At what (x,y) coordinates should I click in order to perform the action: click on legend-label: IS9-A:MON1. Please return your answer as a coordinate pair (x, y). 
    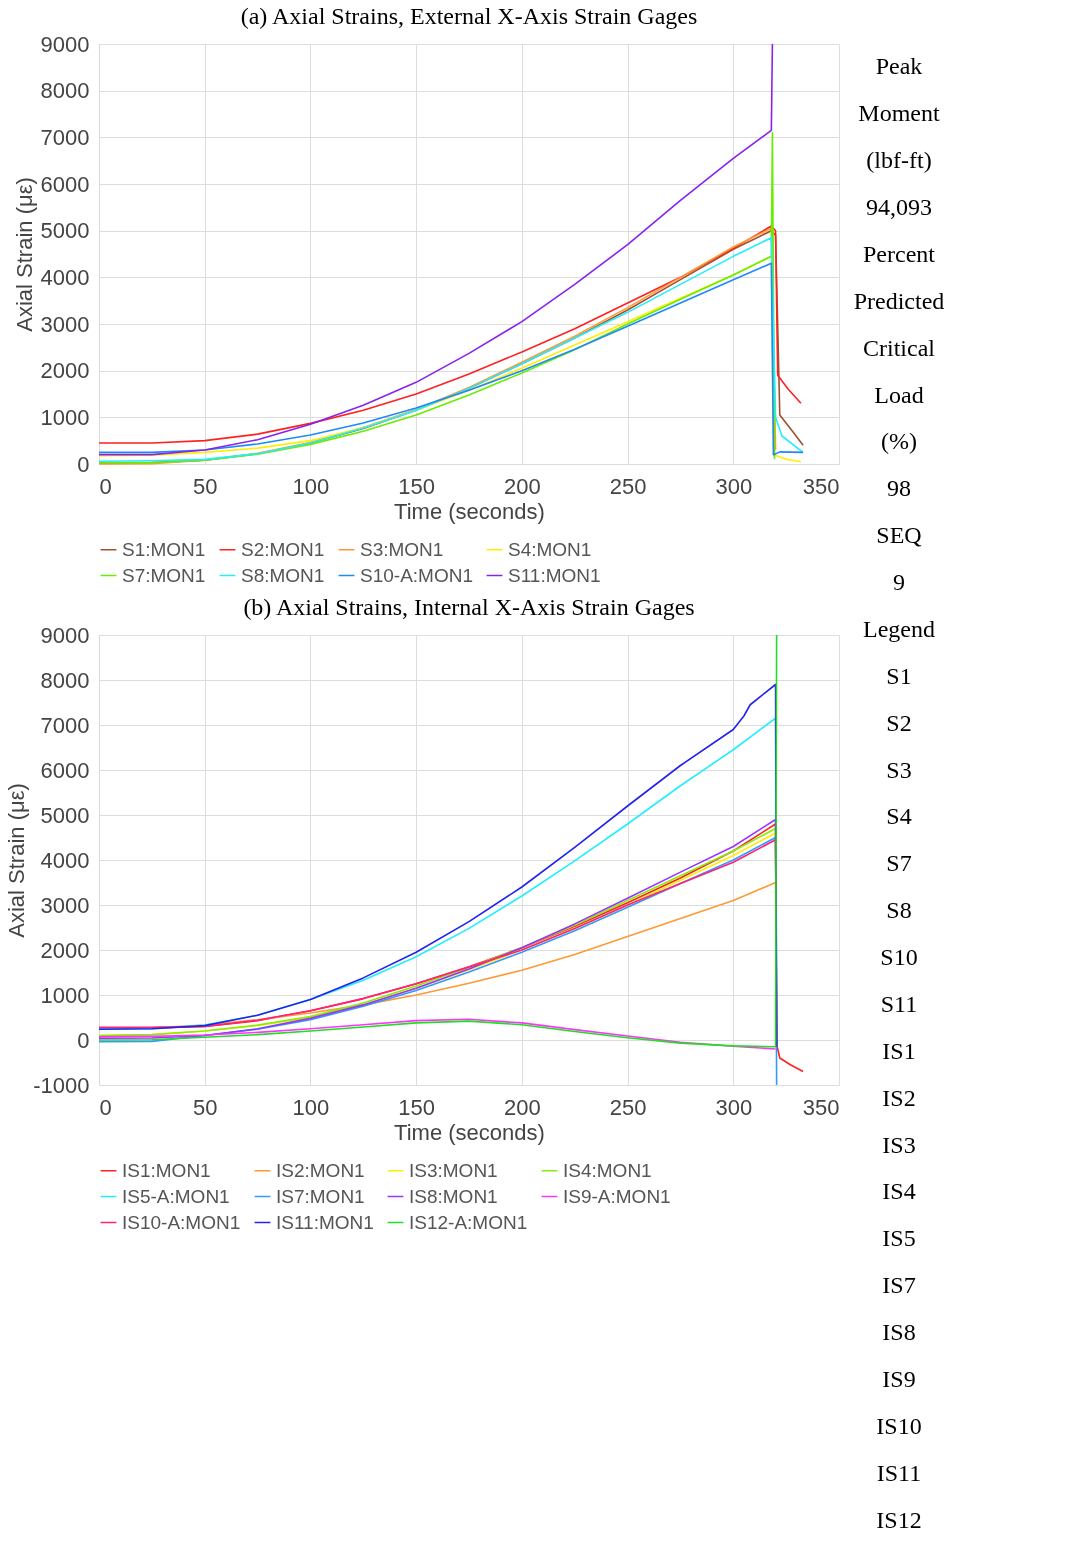
    Looking at the image, I should click on (617, 1196).